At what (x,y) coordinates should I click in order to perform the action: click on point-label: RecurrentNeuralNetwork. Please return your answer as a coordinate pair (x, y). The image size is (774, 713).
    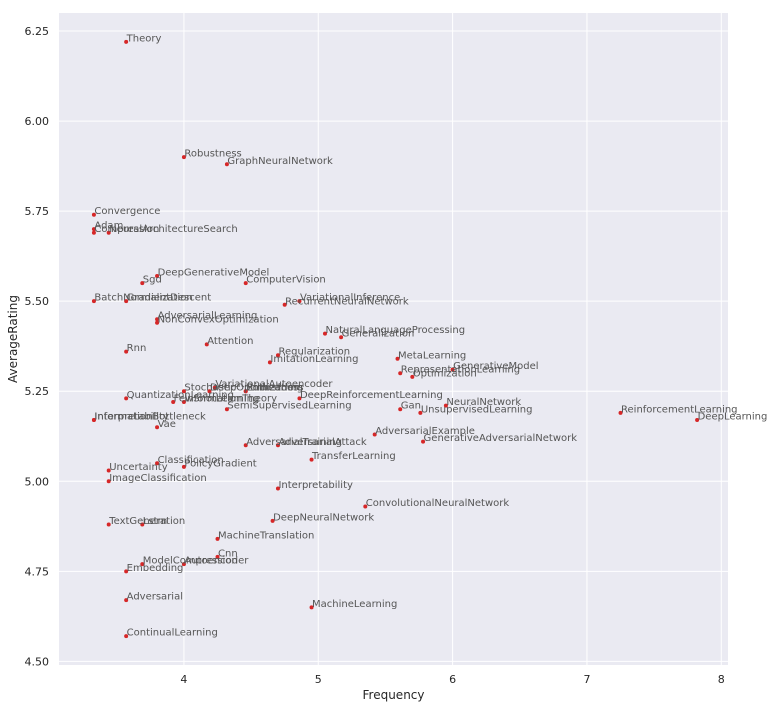
    Looking at the image, I should click on (347, 301).